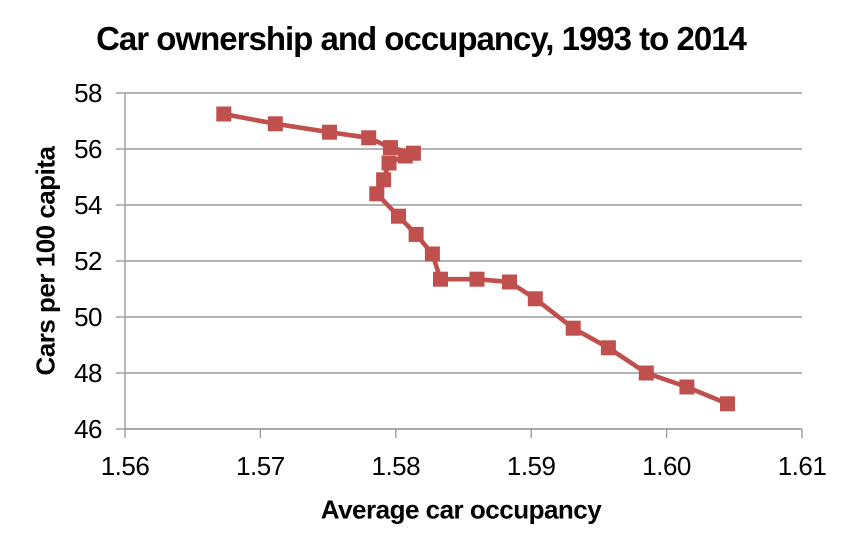  Describe the element at coordinates (396, 466) in the screenshot. I see `x-tick-label: 1.58` at that location.